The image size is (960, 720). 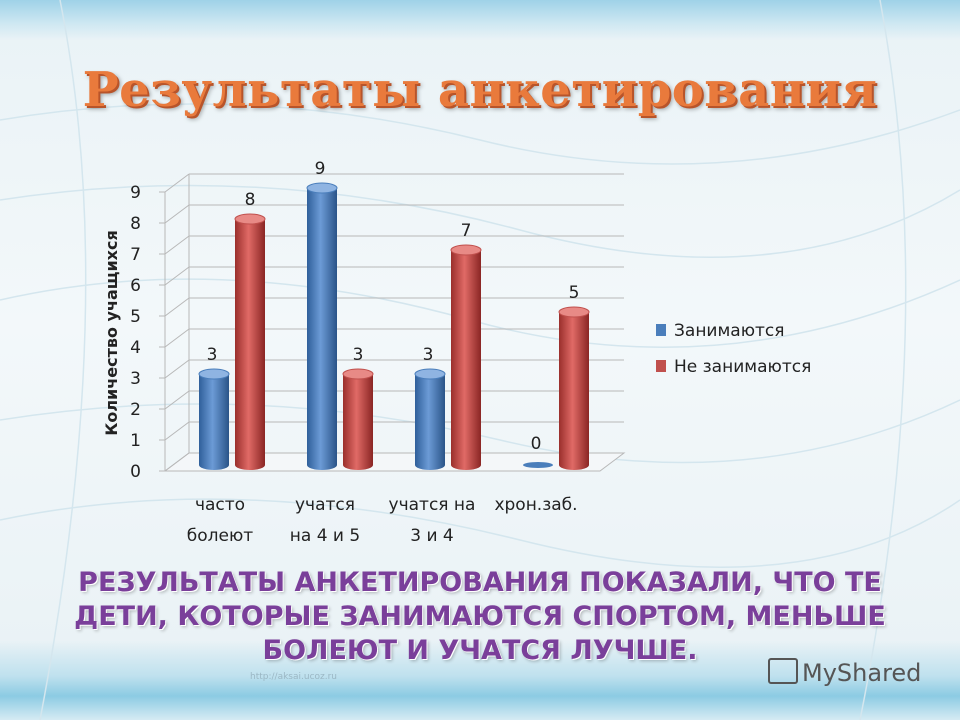 I want to click on legend-label: Занимаются, so click(x=729, y=331).